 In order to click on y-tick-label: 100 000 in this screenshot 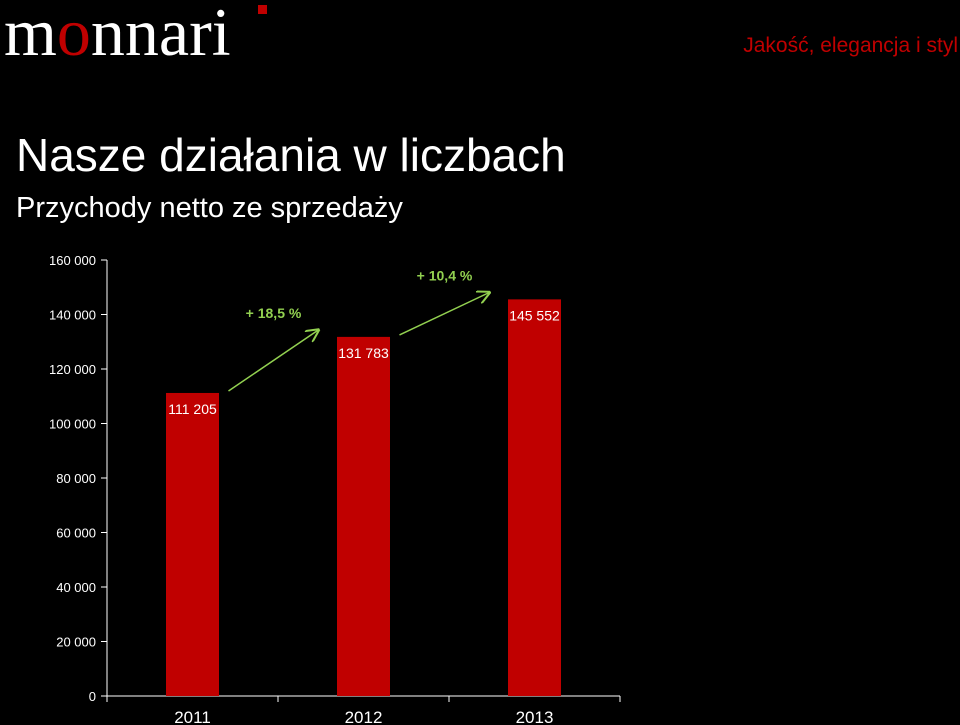, I will do `click(72, 424)`.